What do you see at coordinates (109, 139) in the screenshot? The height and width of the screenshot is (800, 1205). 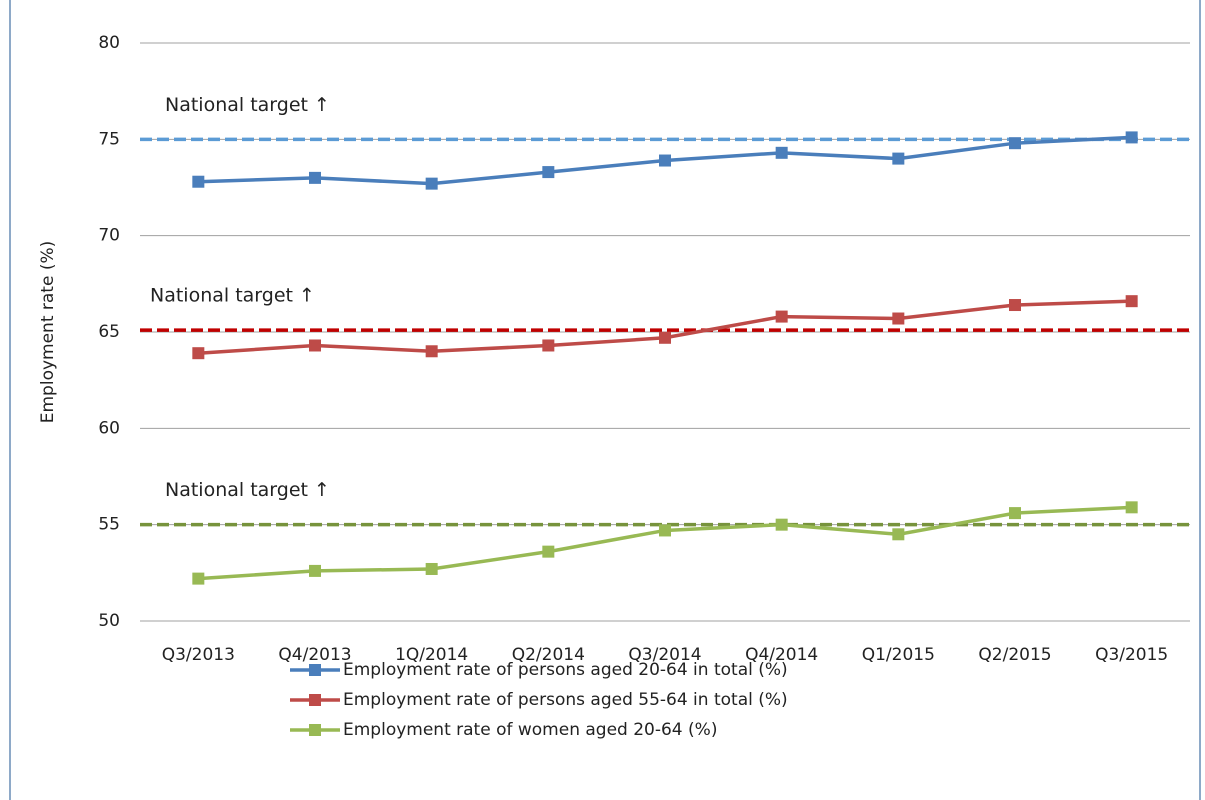 I see `y-tick-label: 75` at bounding box center [109, 139].